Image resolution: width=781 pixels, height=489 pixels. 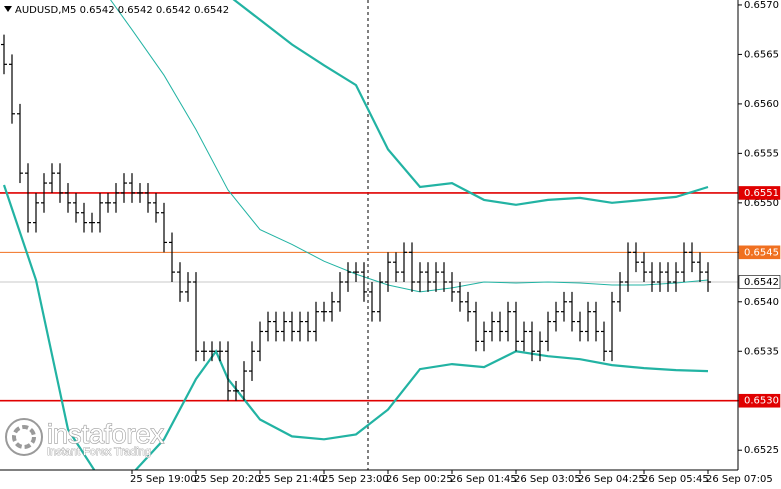 I want to click on x-tick-label: 25 Sep 20:20, so click(x=227, y=479).